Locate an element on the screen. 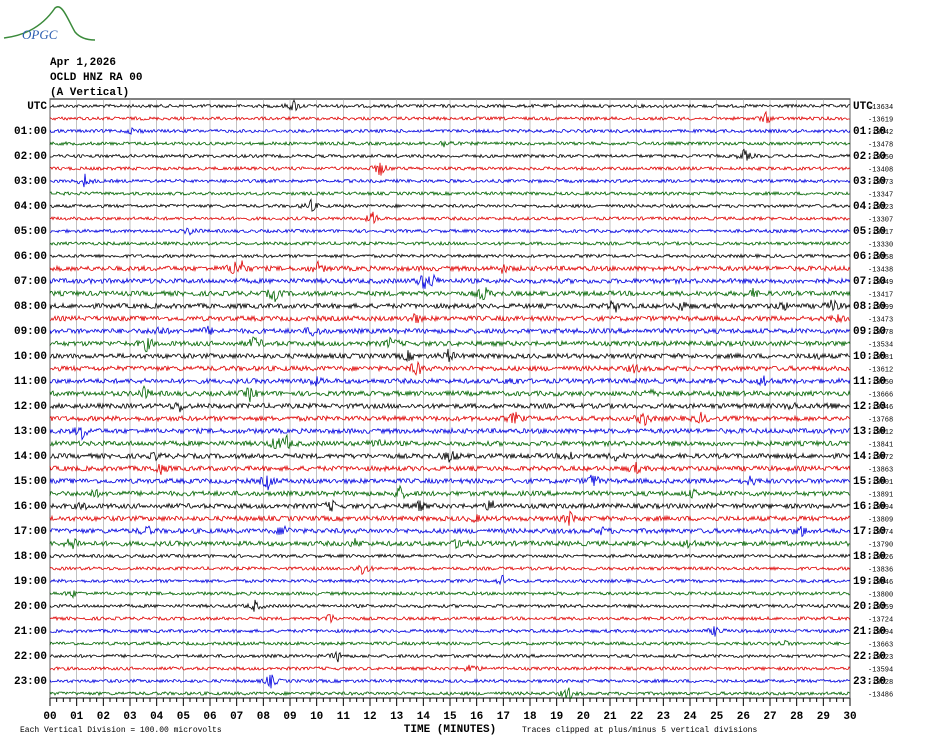  x-tick-label: 24 is located at coordinates (690, 717).